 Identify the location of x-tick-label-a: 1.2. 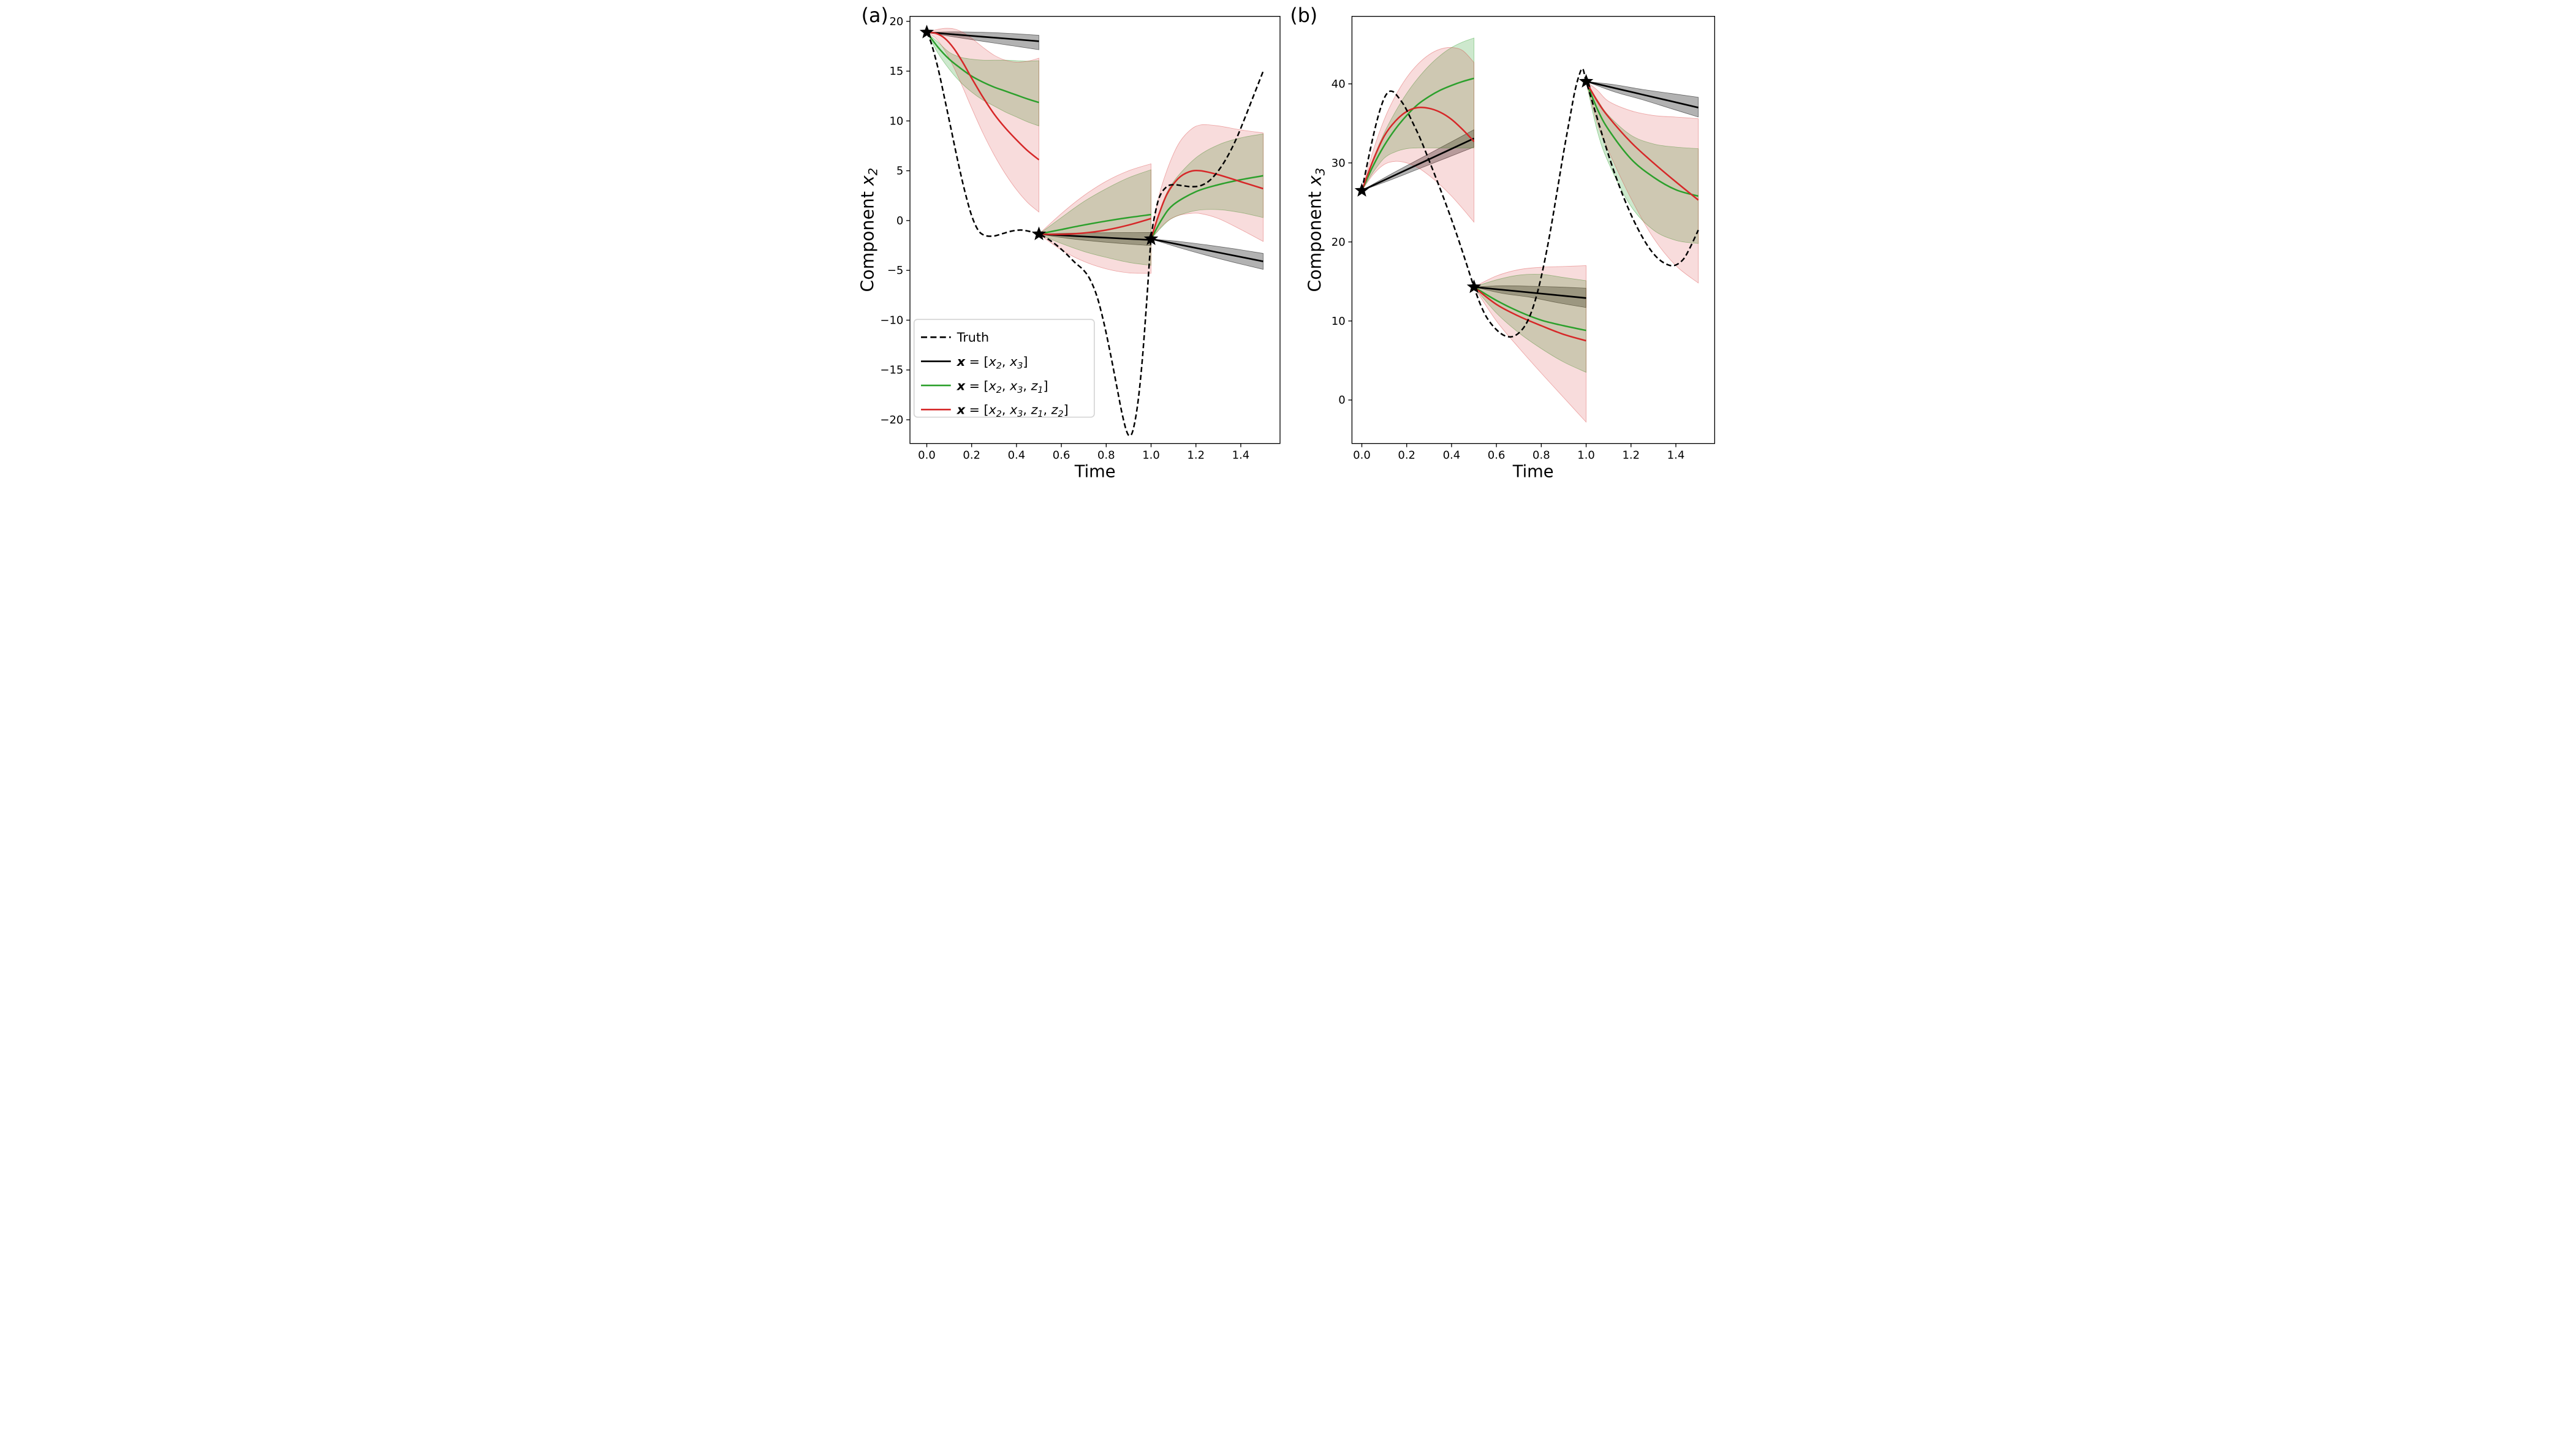
(1196, 455).